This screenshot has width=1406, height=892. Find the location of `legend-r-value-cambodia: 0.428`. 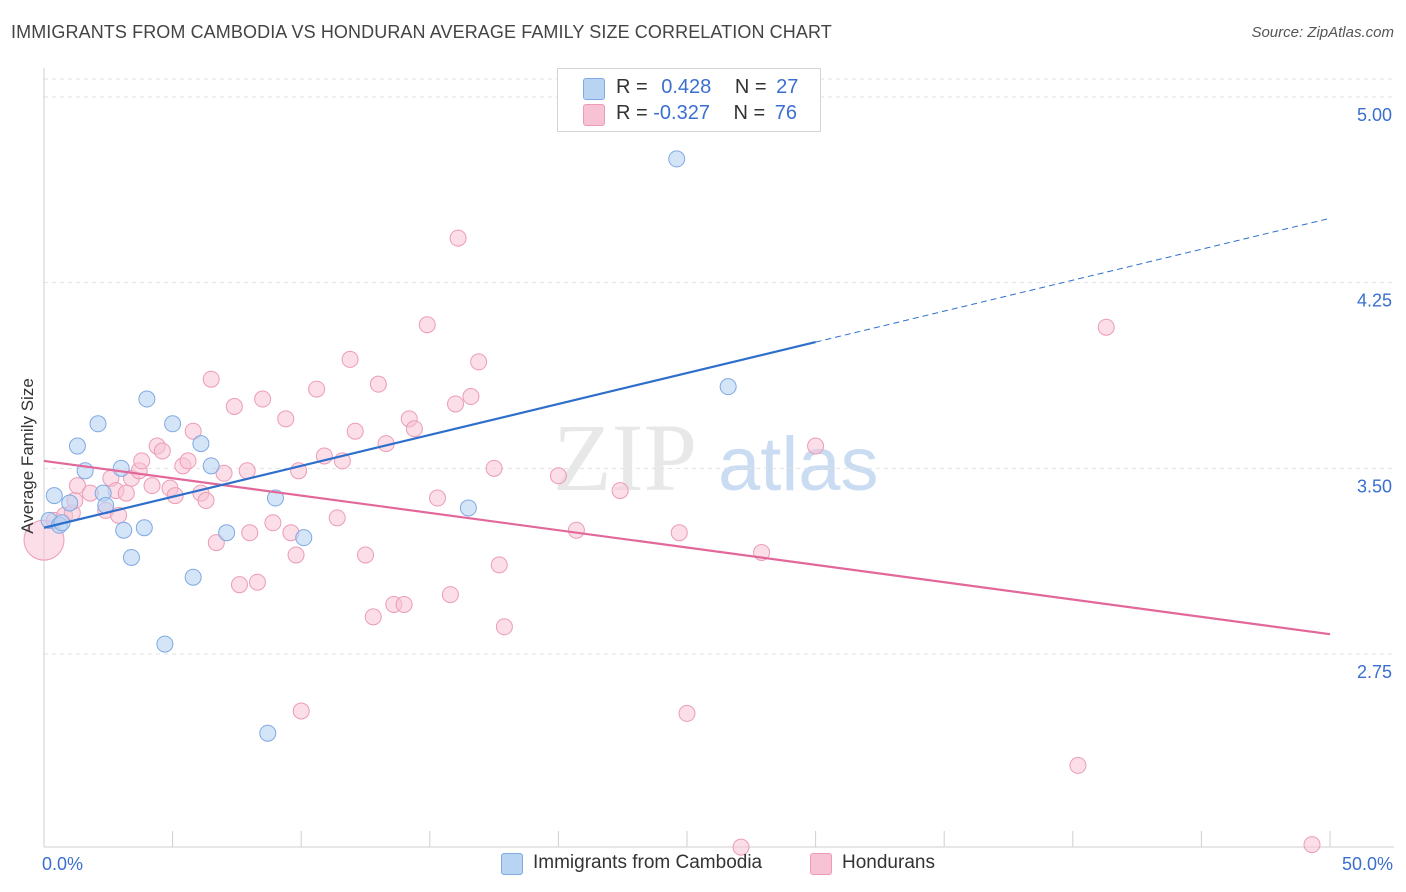

legend-r-value-cambodia: 0.428 is located at coordinates (686, 87).